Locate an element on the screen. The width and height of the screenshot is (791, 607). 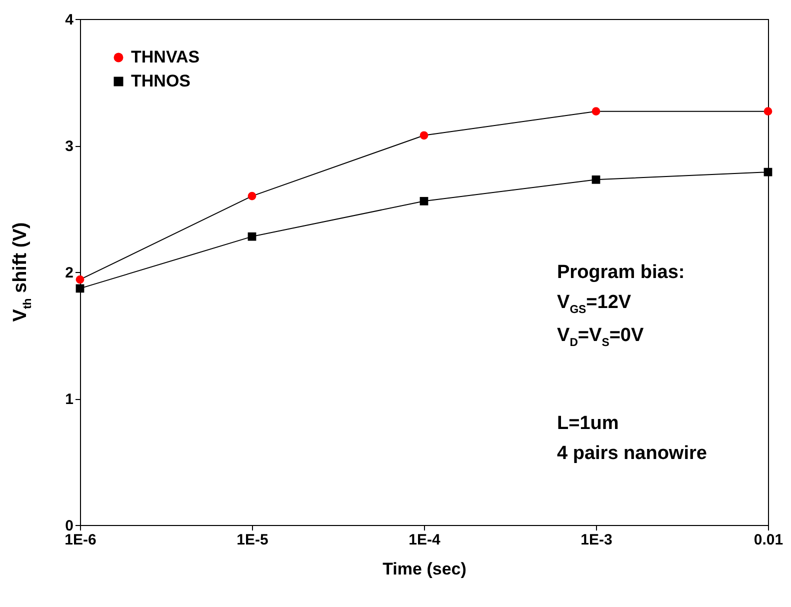
x-axis-title: Time (sec) is located at coordinates (424, 569).